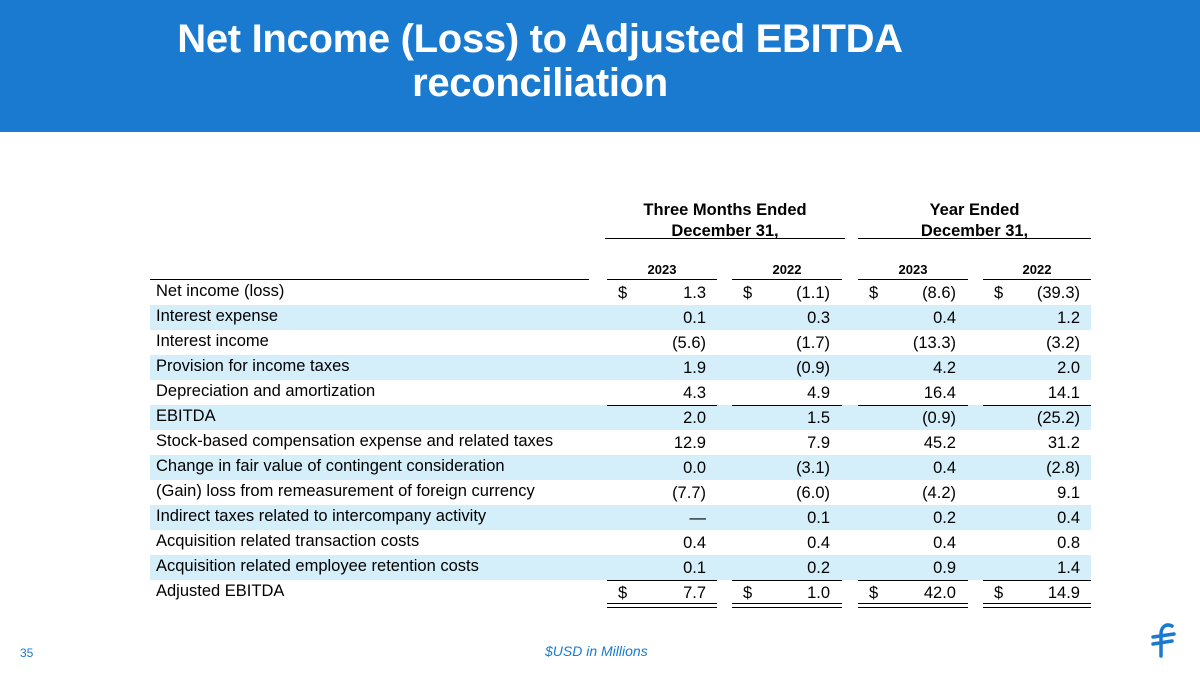  I want to click on row-value: 1.4, so click(1068, 568).